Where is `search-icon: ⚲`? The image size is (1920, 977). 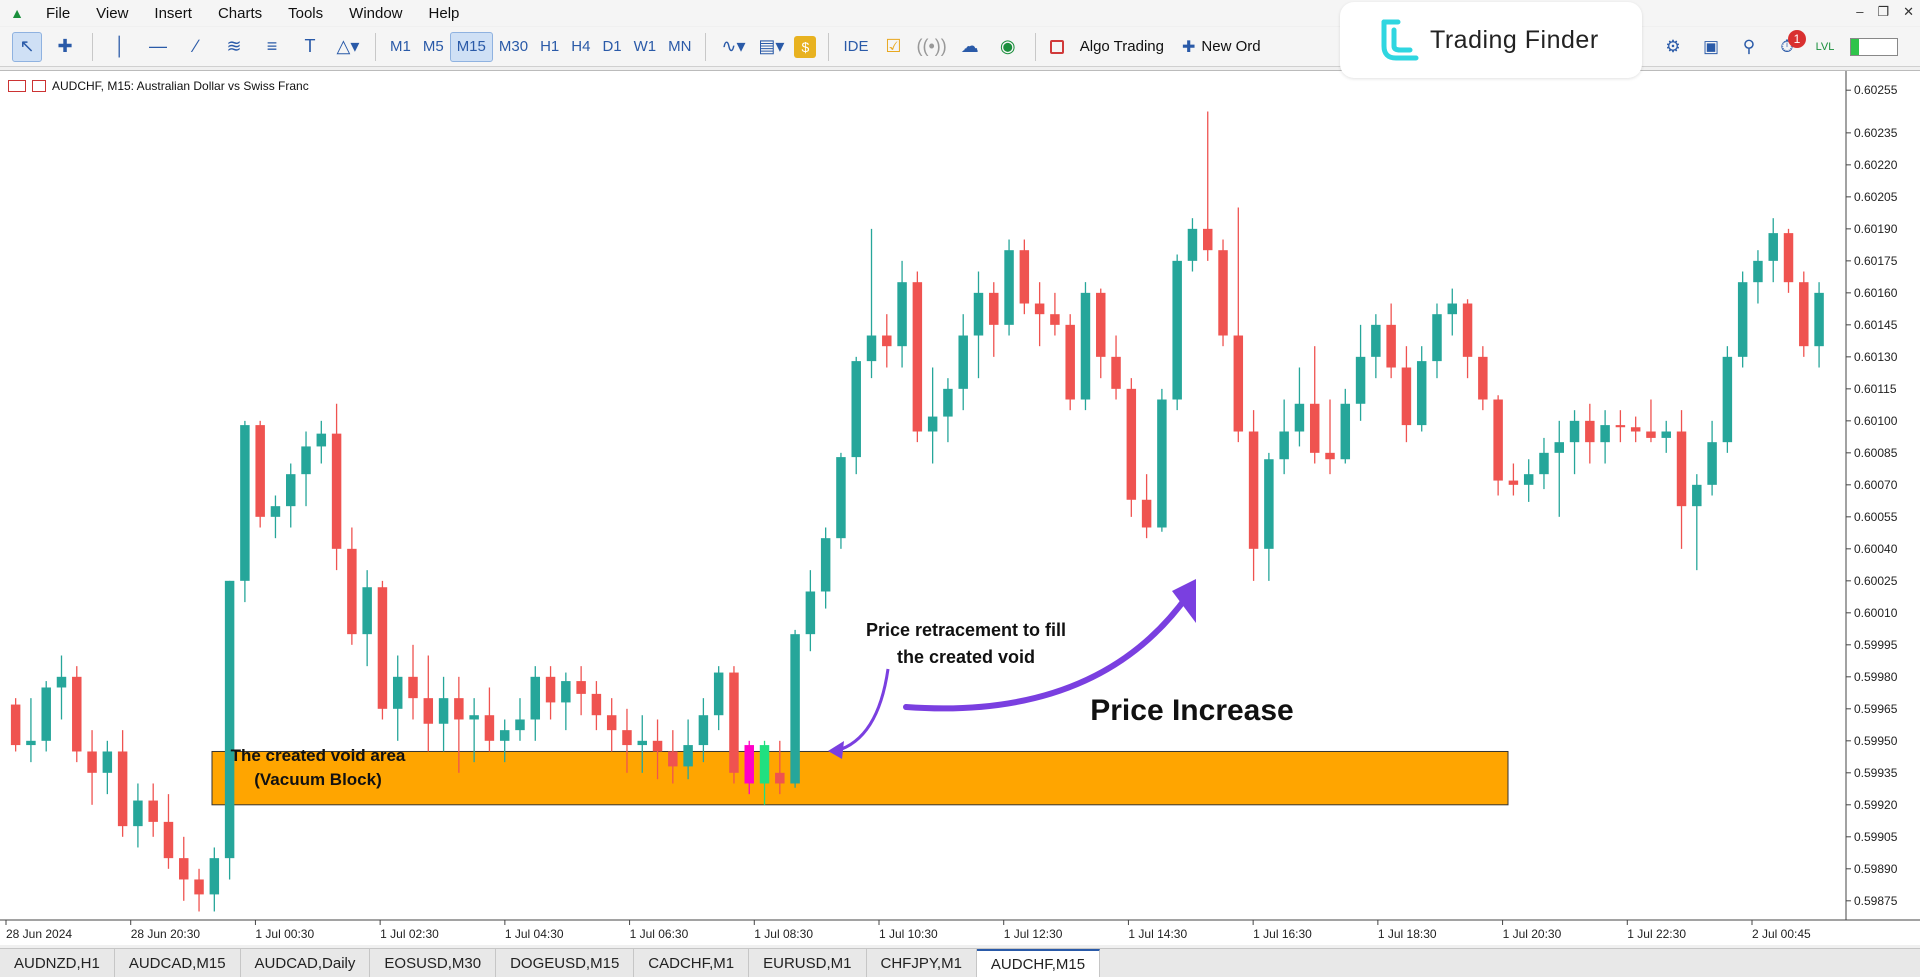
search-icon: ⚲ is located at coordinates (1749, 46).